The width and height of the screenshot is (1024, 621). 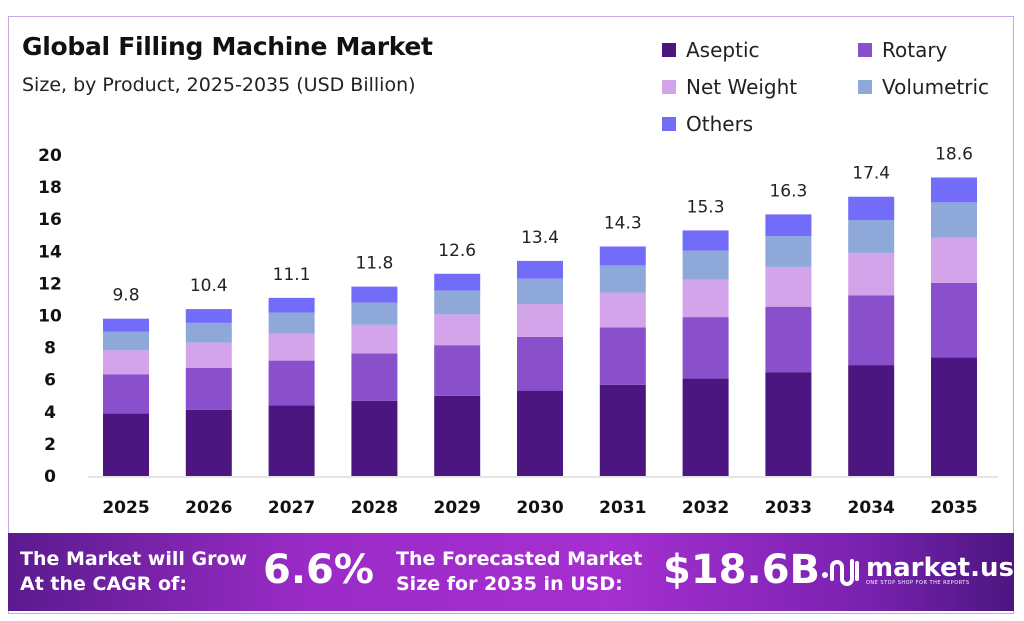 I want to click on total-data-label: 9.8, so click(x=125, y=296).